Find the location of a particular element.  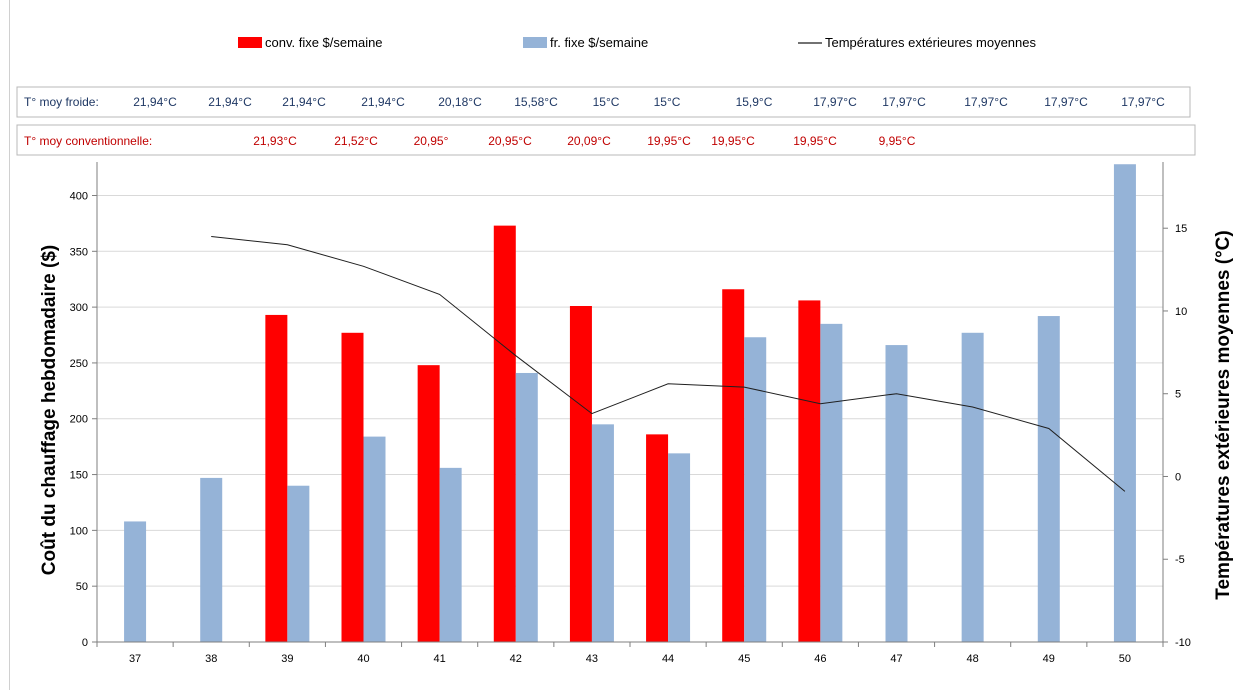

temp-row-conv-label: T° moy conventionnelle: is located at coordinates (88, 141).